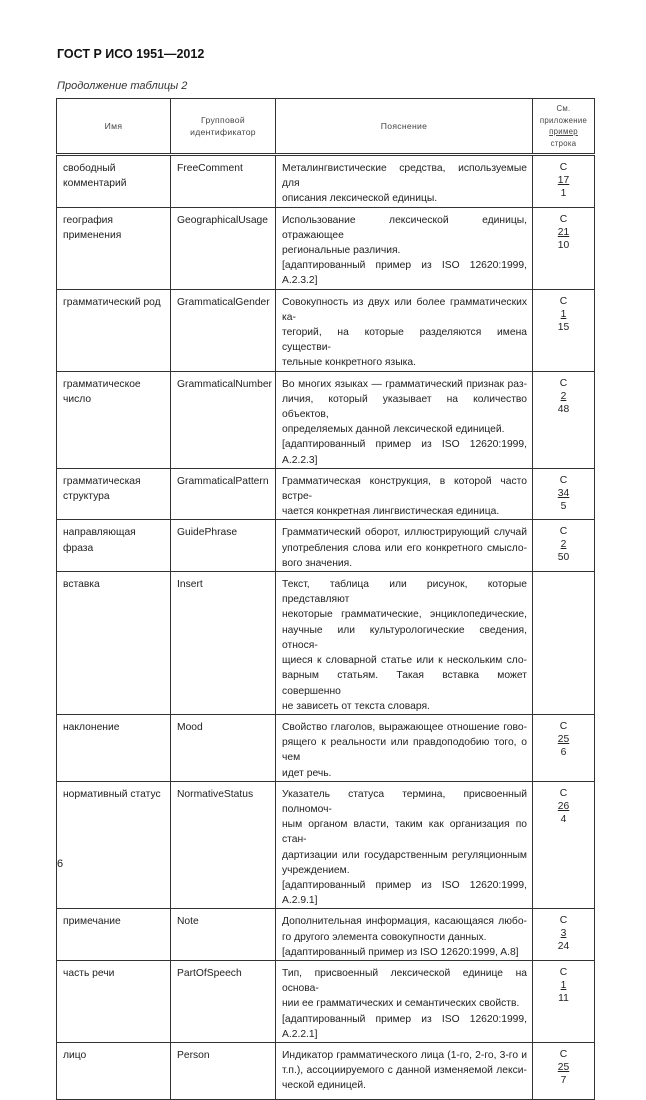 The width and height of the screenshot is (646, 1100). Describe the element at coordinates (223, 181) in the screenshot. I see `cell-group-id: FreeComment` at that location.